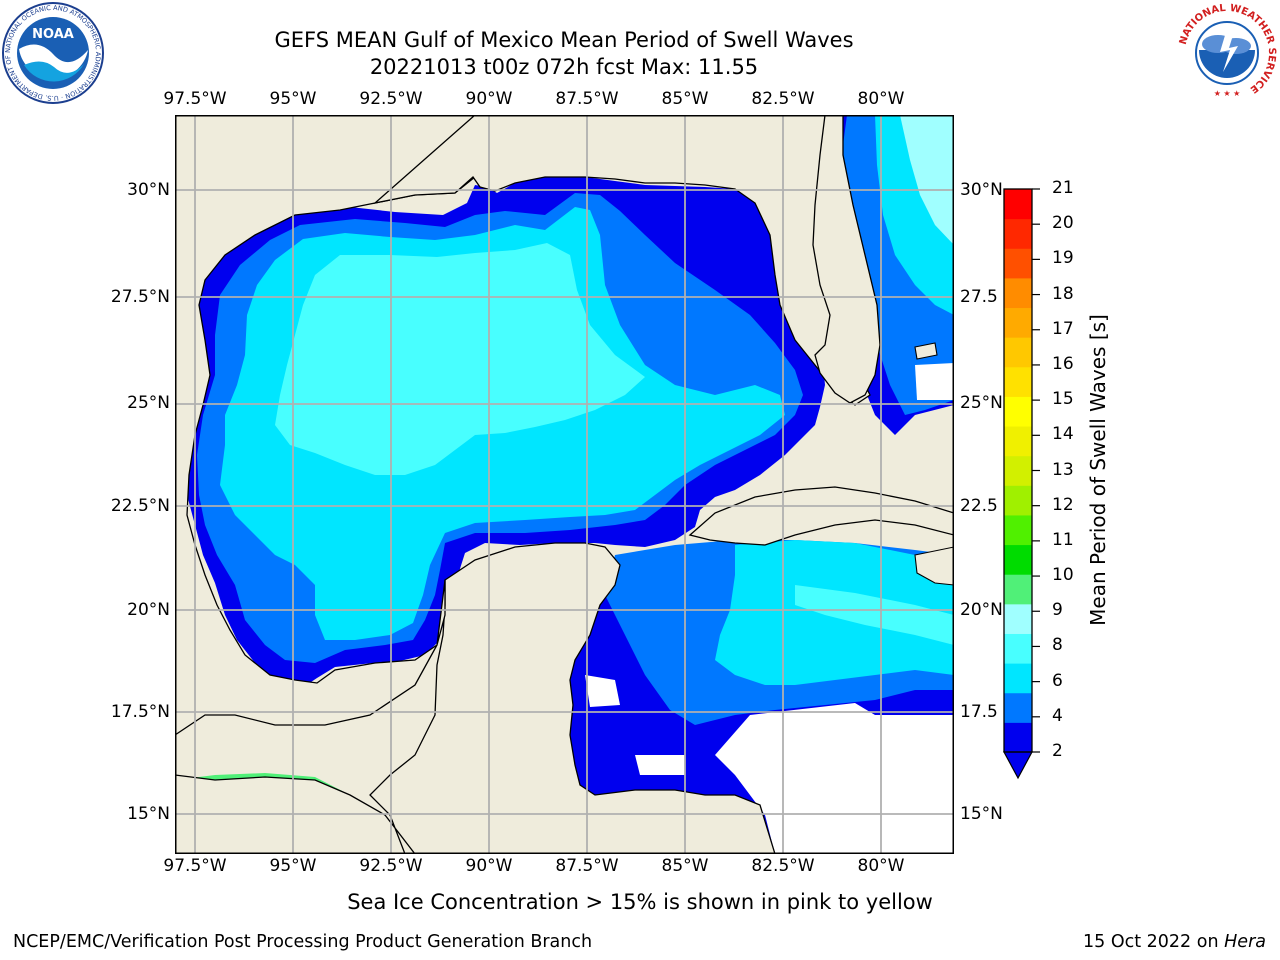 Image resolution: width=1280 pixels, height=960 pixels. What do you see at coordinates (1151, 942) in the screenshot?
I see `footer-date-text: 15 Oct 2022 on` at bounding box center [1151, 942].